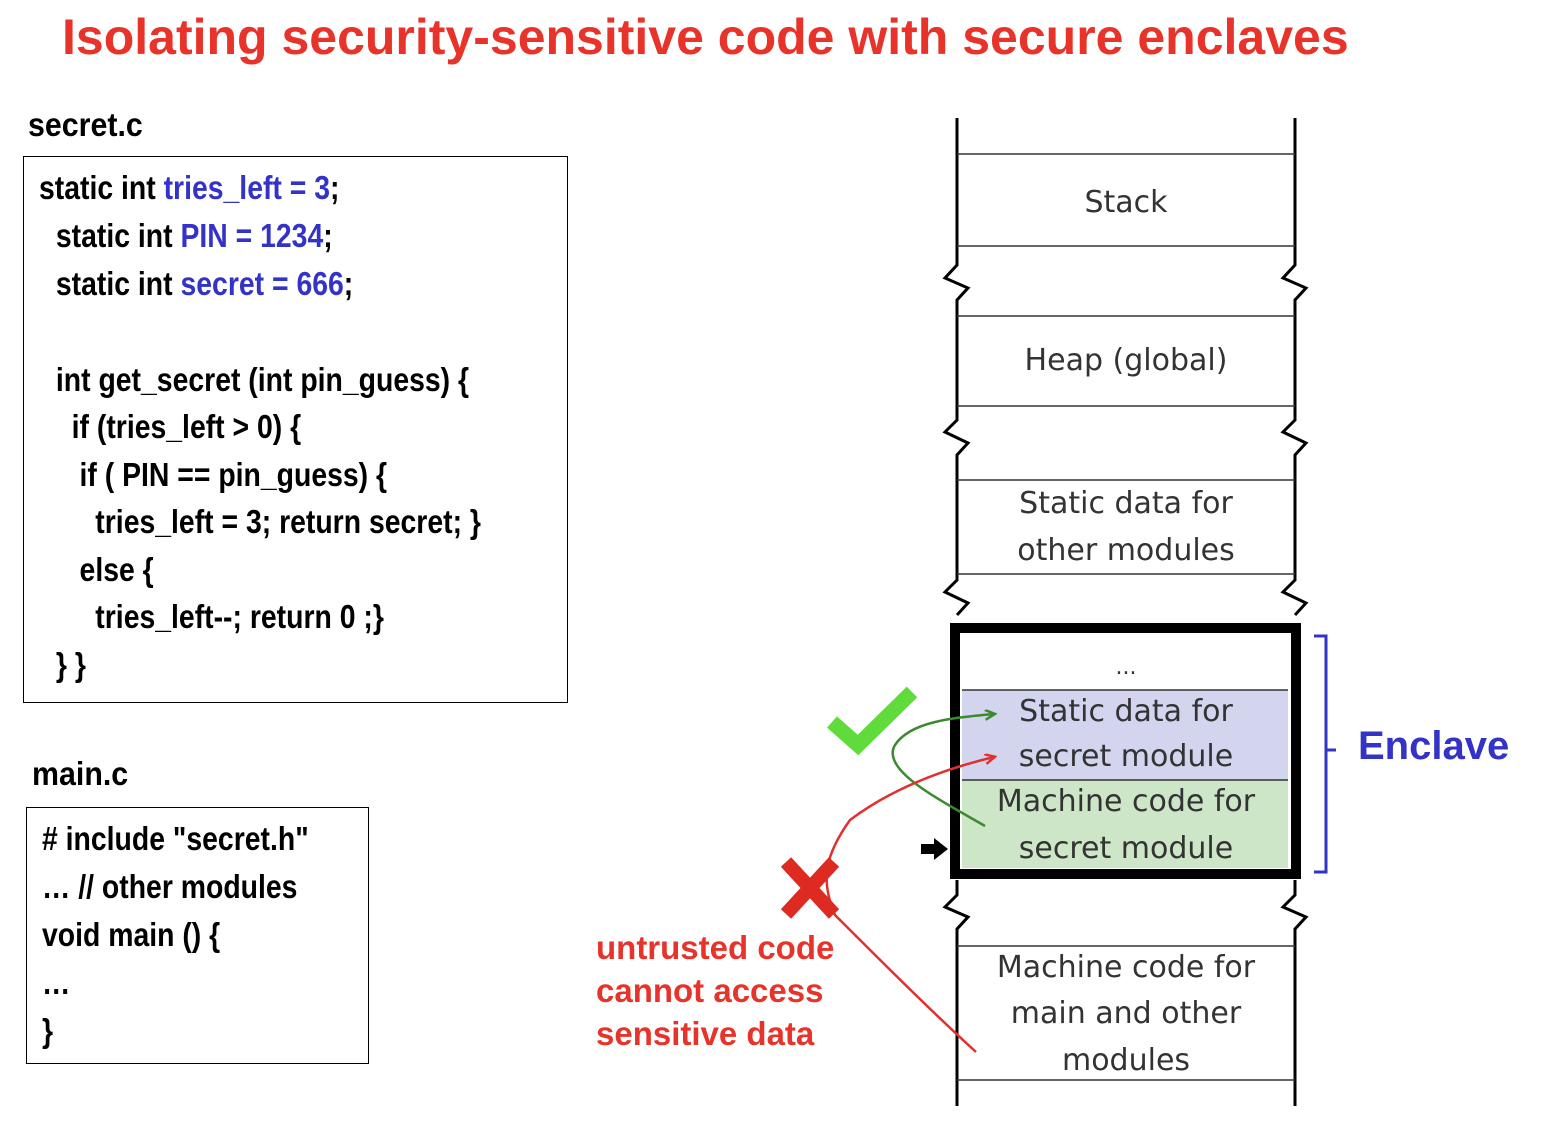 The image size is (1548, 1134). I want to click on machine-secret-region, so click(1125, 824).